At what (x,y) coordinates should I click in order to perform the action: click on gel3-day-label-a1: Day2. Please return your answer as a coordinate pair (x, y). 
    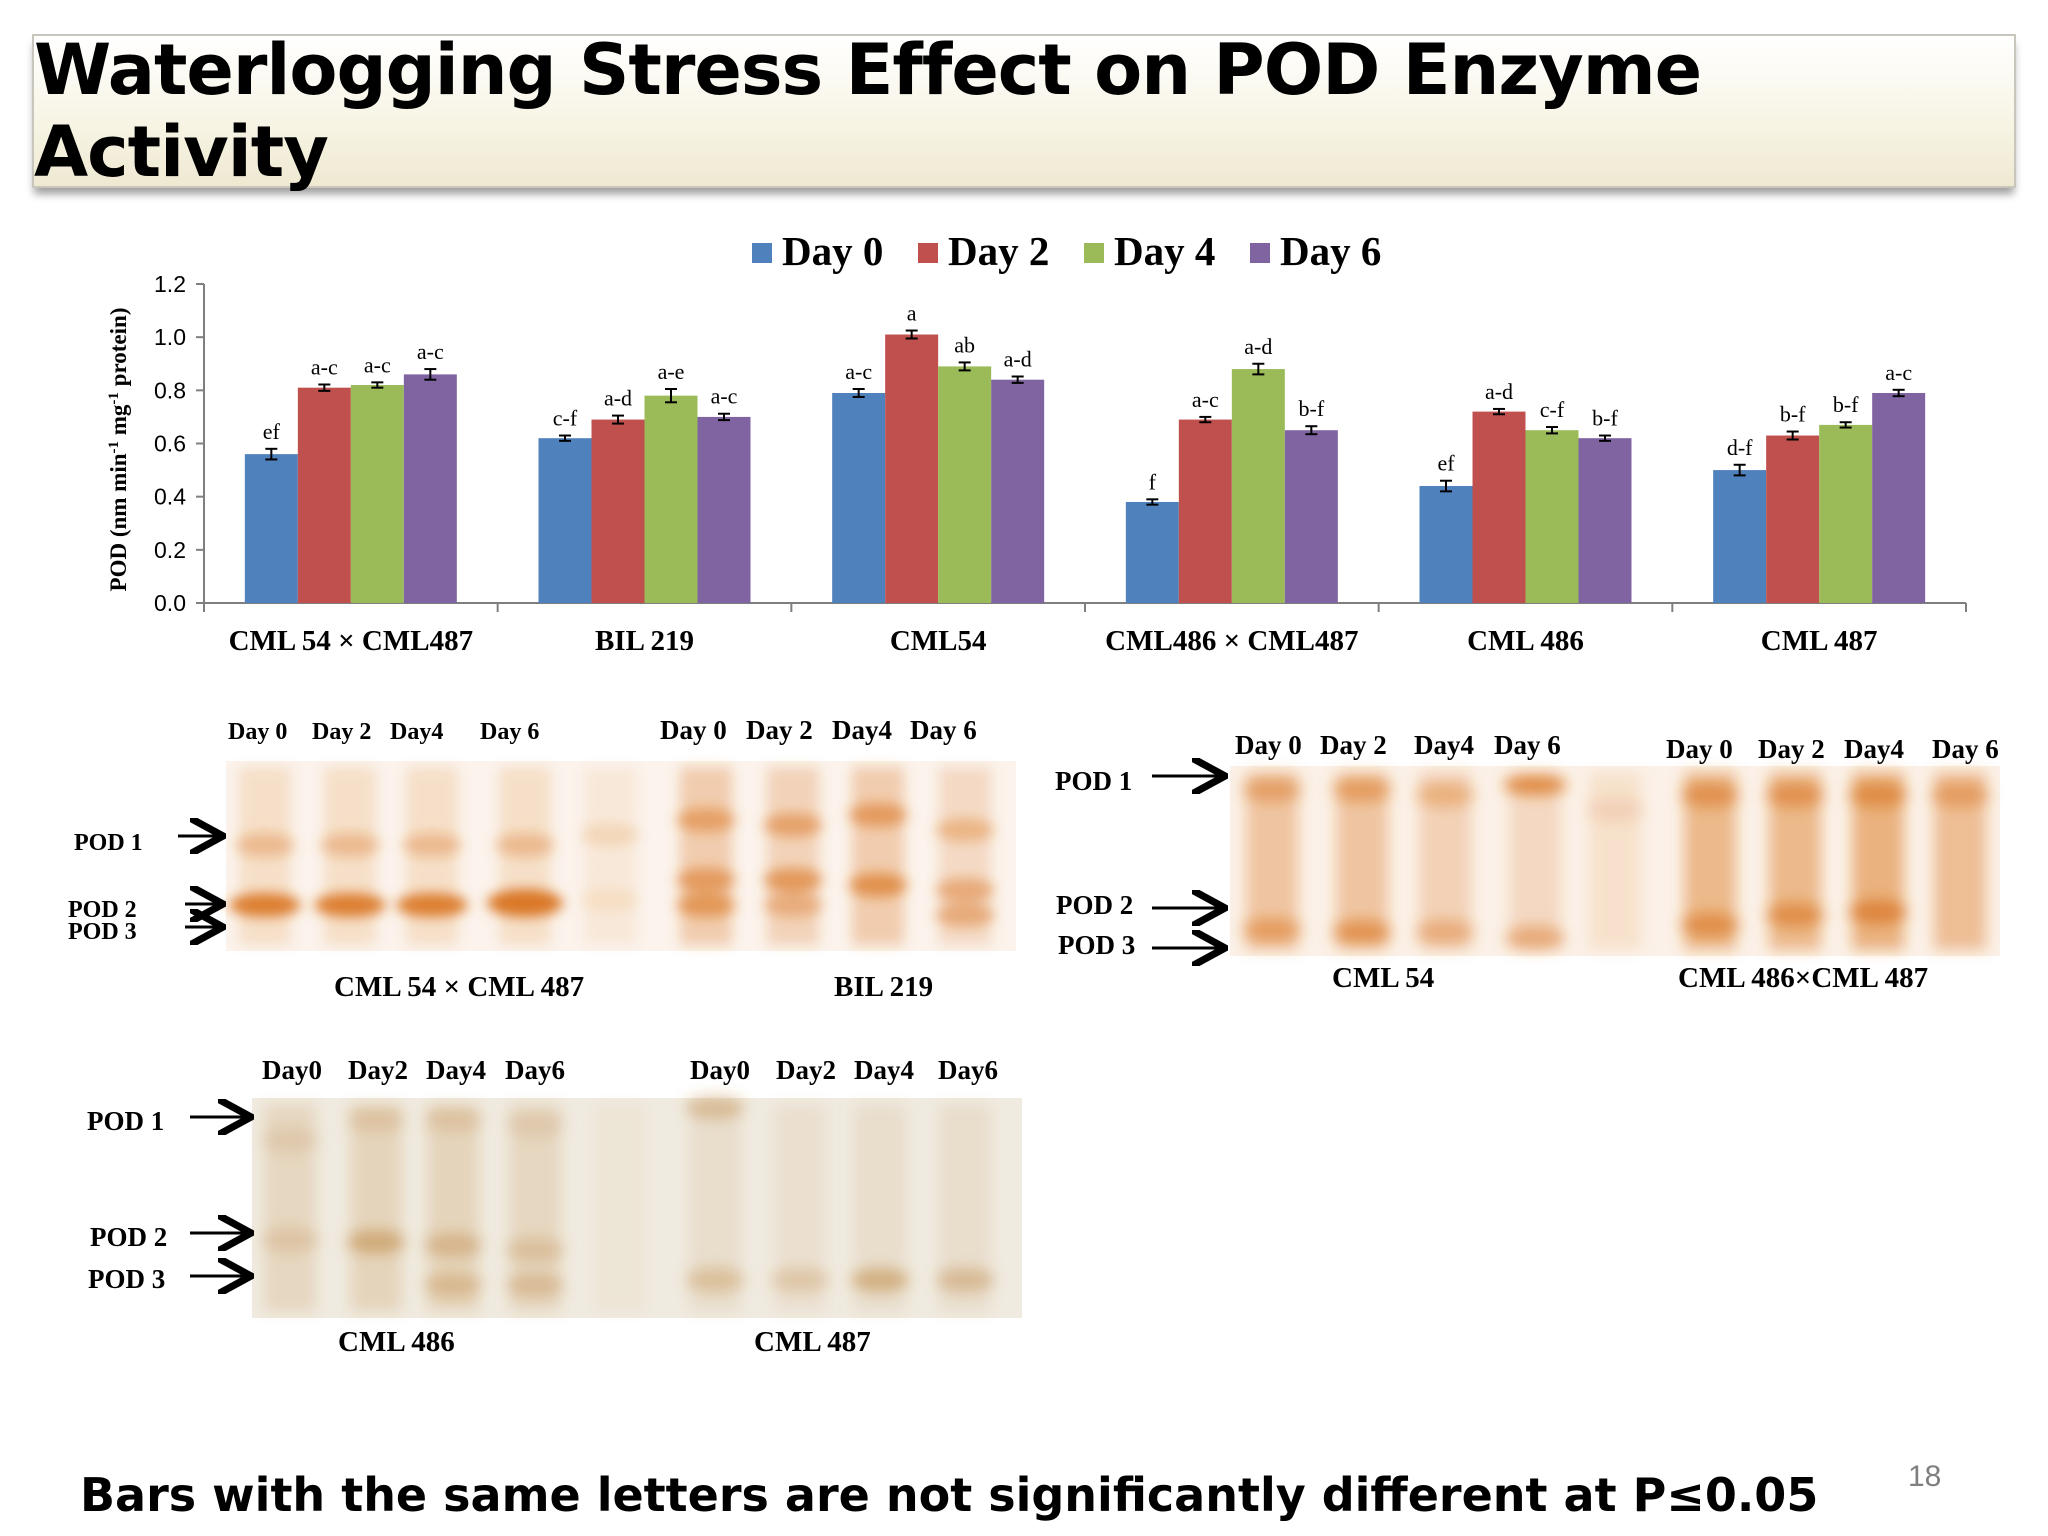
    Looking at the image, I should click on (378, 1070).